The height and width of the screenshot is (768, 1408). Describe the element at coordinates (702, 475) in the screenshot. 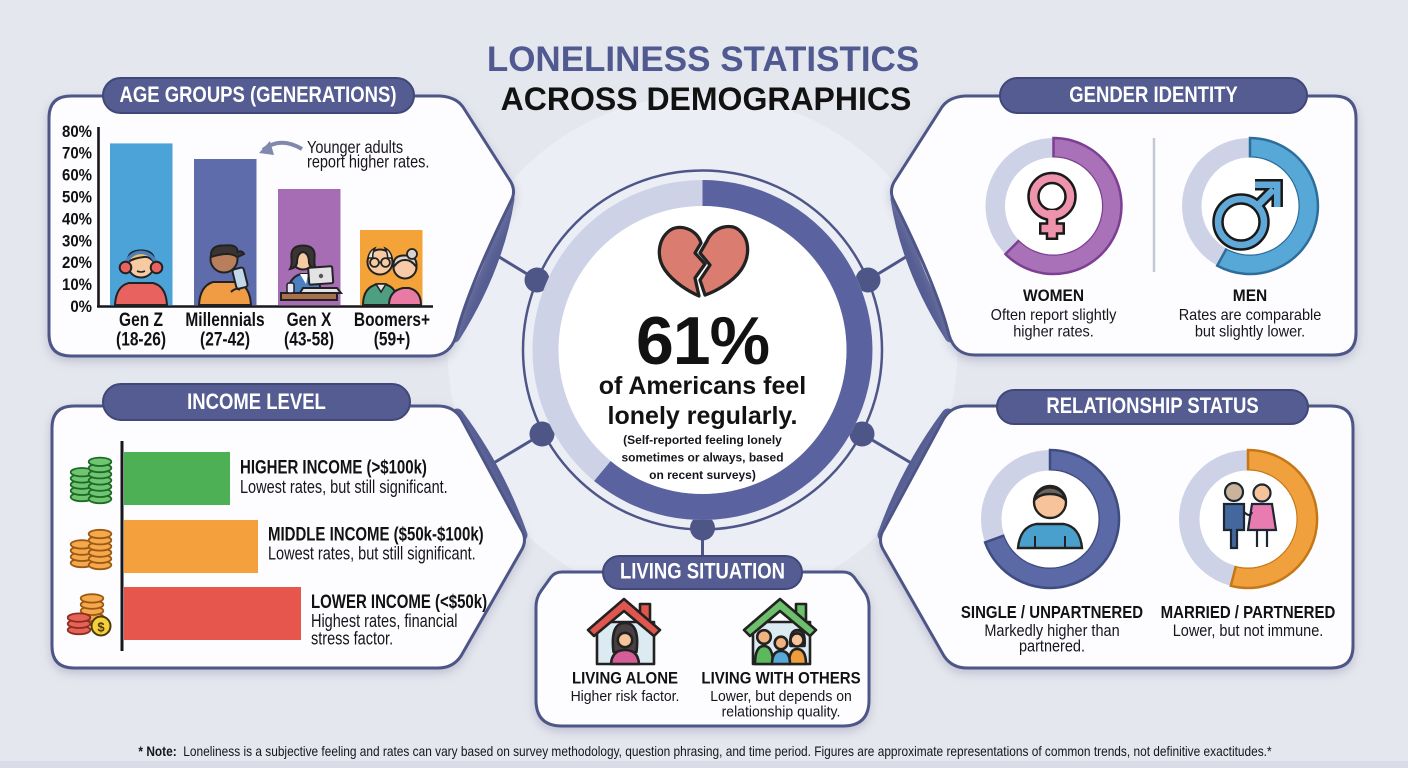

I see `svg-text: on recent surveys)` at that location.